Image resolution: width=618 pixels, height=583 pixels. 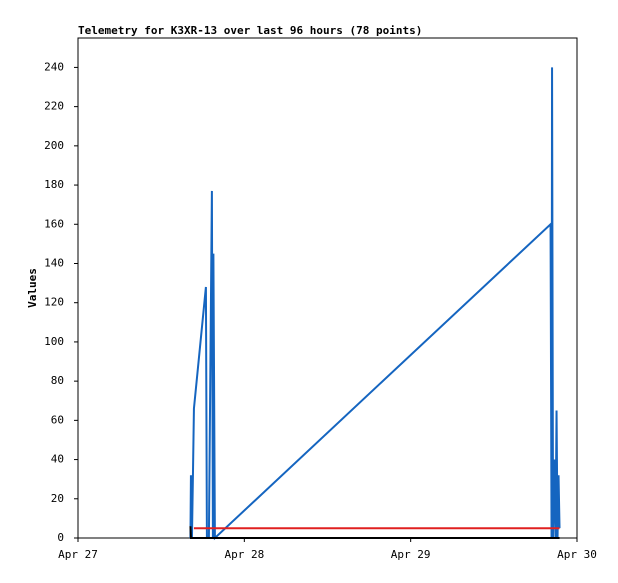 I want to click on y-tick-label: 220, so click(x=54, y=106).